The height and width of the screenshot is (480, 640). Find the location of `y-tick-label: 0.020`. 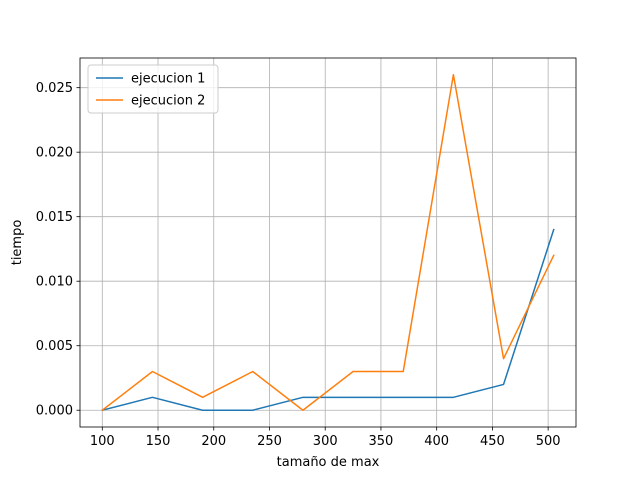

y-tick-label: 0.020 is located at coordinates (54, 153).